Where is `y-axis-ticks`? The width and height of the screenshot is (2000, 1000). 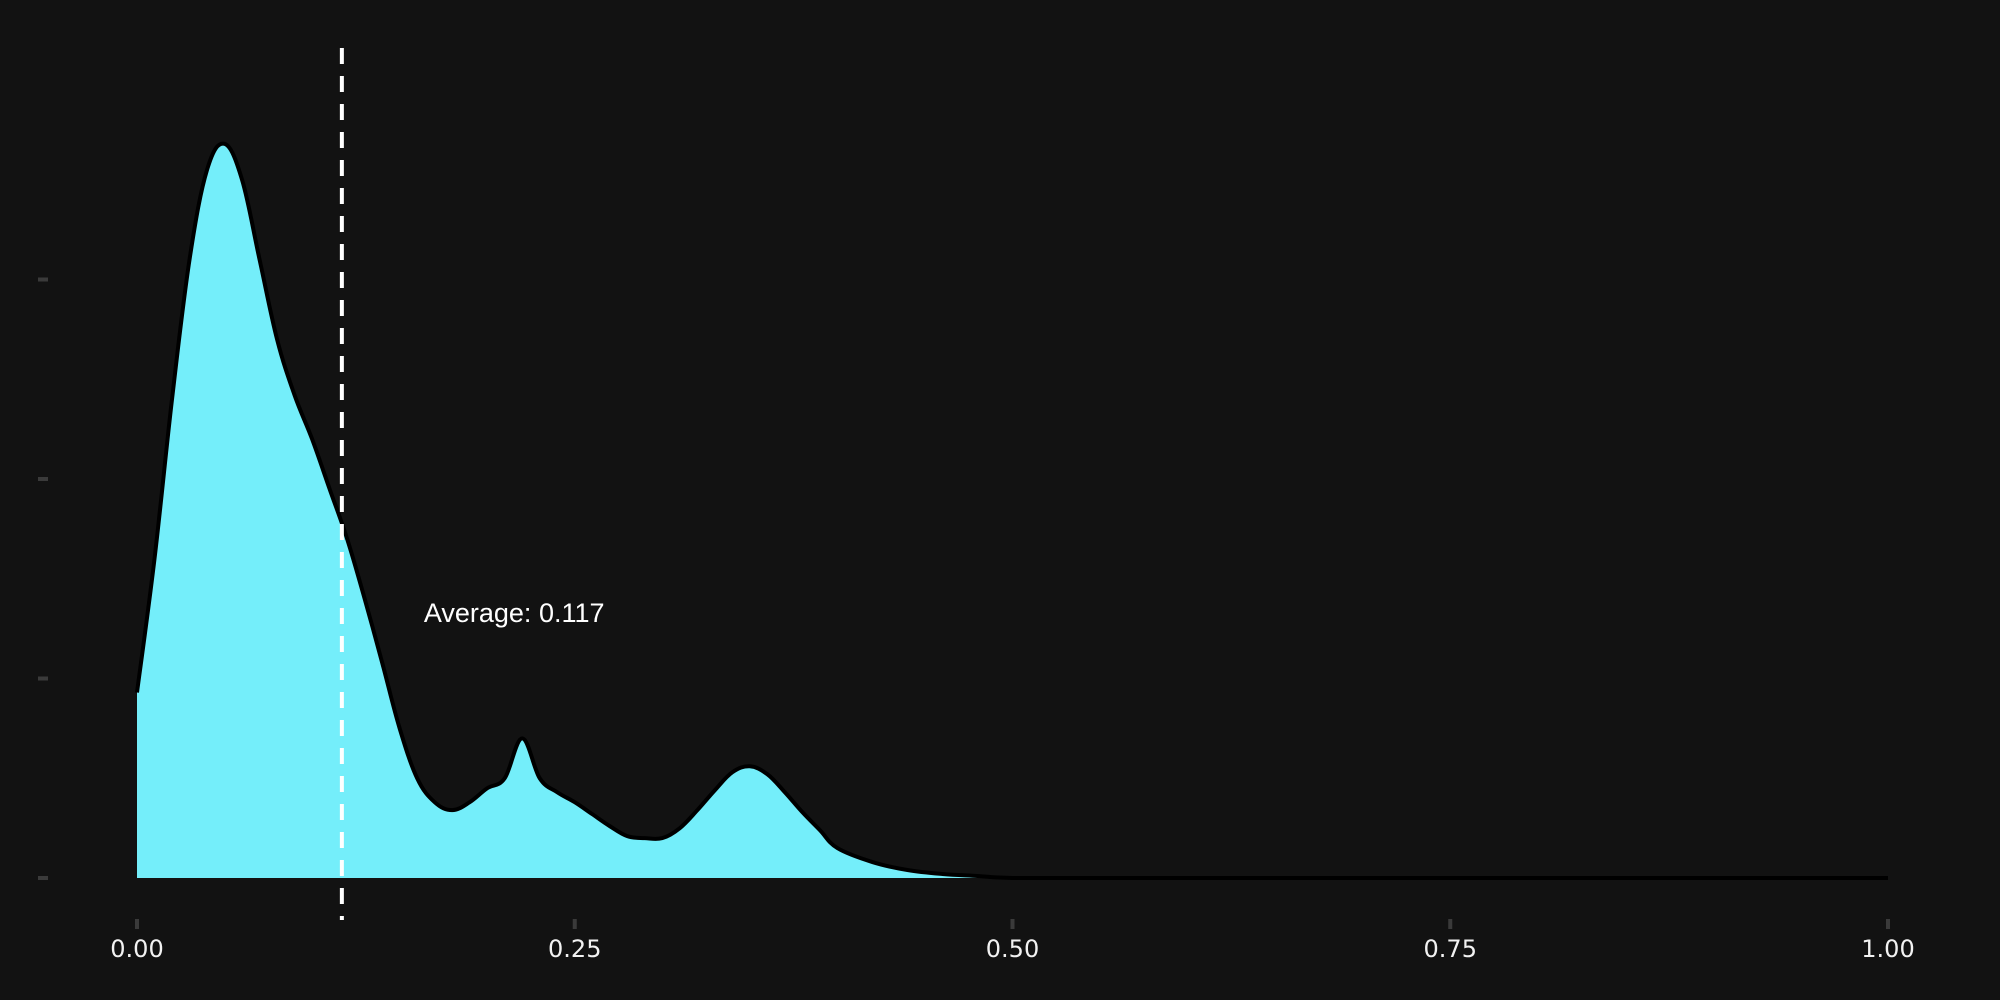 y-axis-ticks is located at coordinates (43, 578).